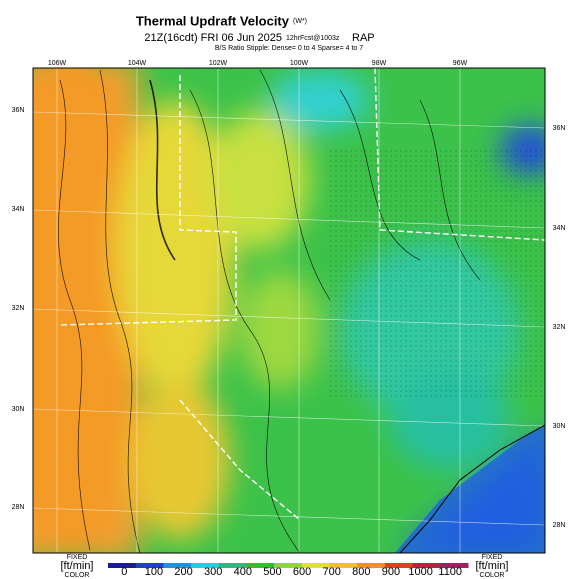 The width and height of the screenshot is (579, 579). I want to click on subtitle: 21Z(16cdt) FRI 06 Jun 2025, so click(213, 38).